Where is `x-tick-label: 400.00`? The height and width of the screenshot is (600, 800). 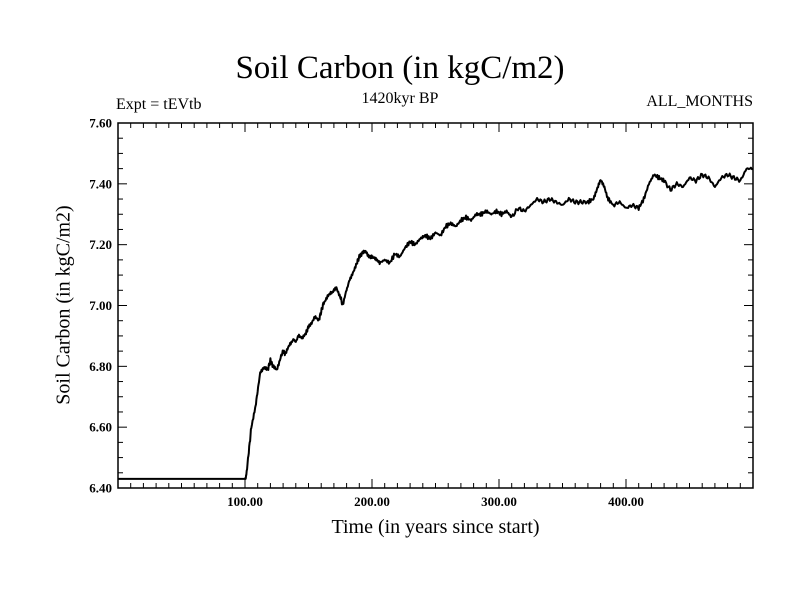
x-tick-label: 400.00 is located at coordinates (626, 501).